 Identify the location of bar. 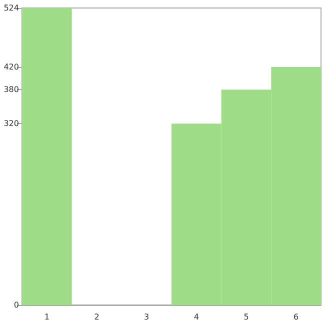
(47, 156).